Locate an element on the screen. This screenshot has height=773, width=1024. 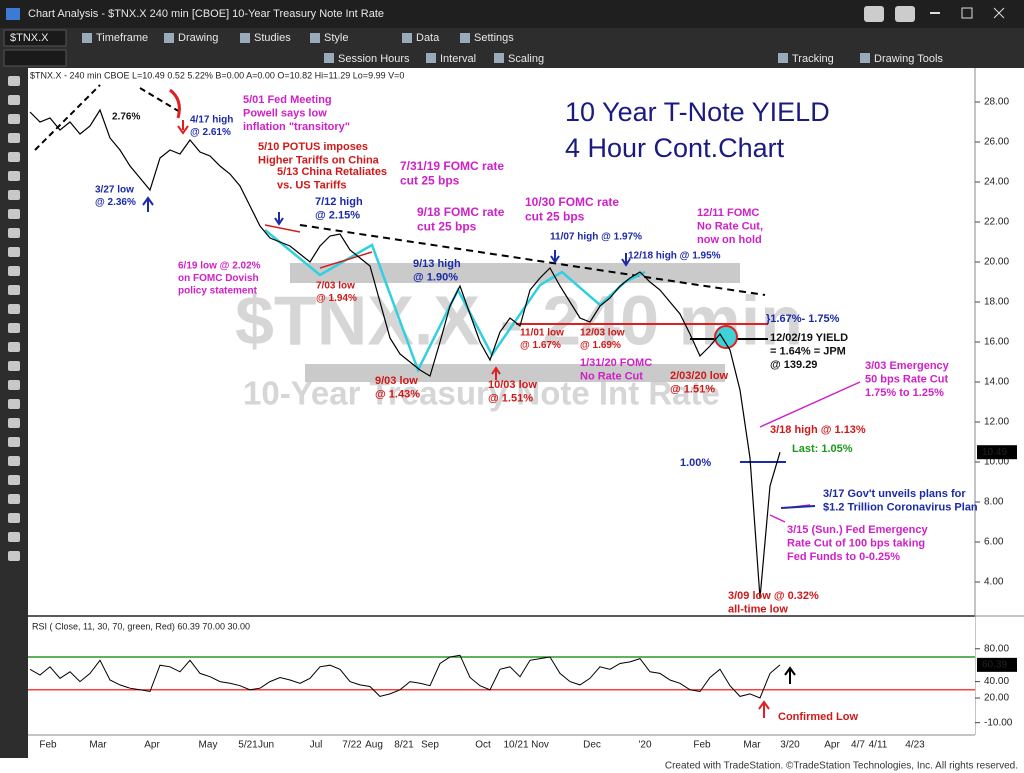
x-tick-label: Jul is located at coordinates (316, 745).